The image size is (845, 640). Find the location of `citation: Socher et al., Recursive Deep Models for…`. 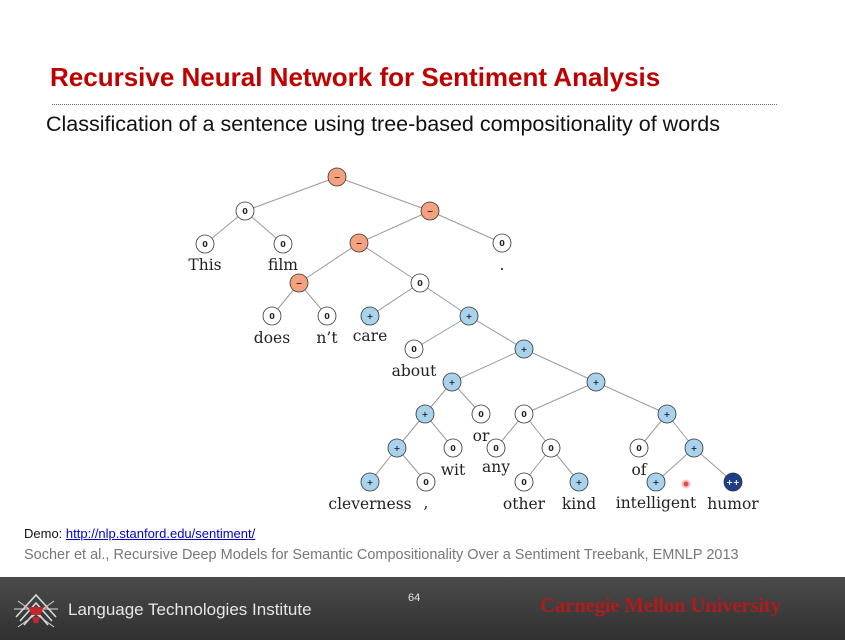

citation: Socher et al., Recursive Deep Models for… is located at coordinates (381, 555).